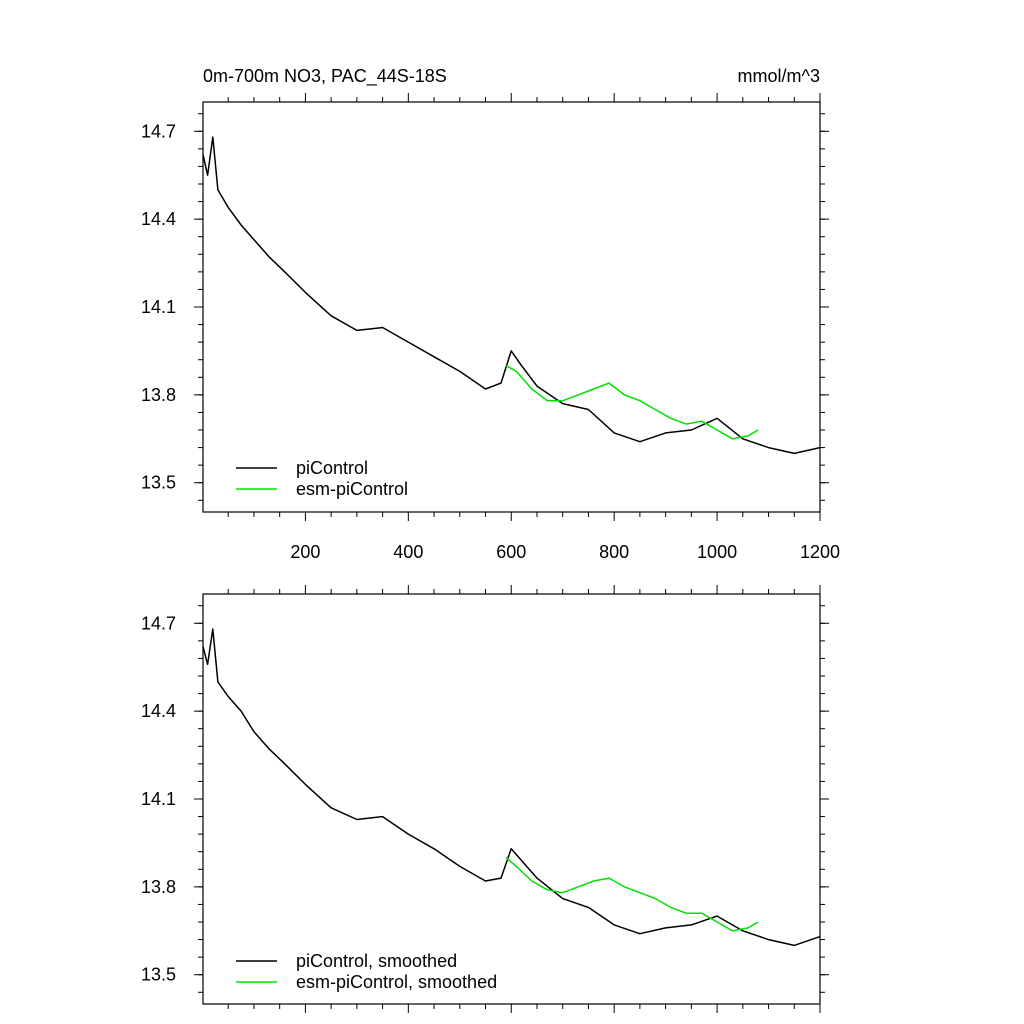  I want to click on legend-label: esm-piControl, so click(352, 489).